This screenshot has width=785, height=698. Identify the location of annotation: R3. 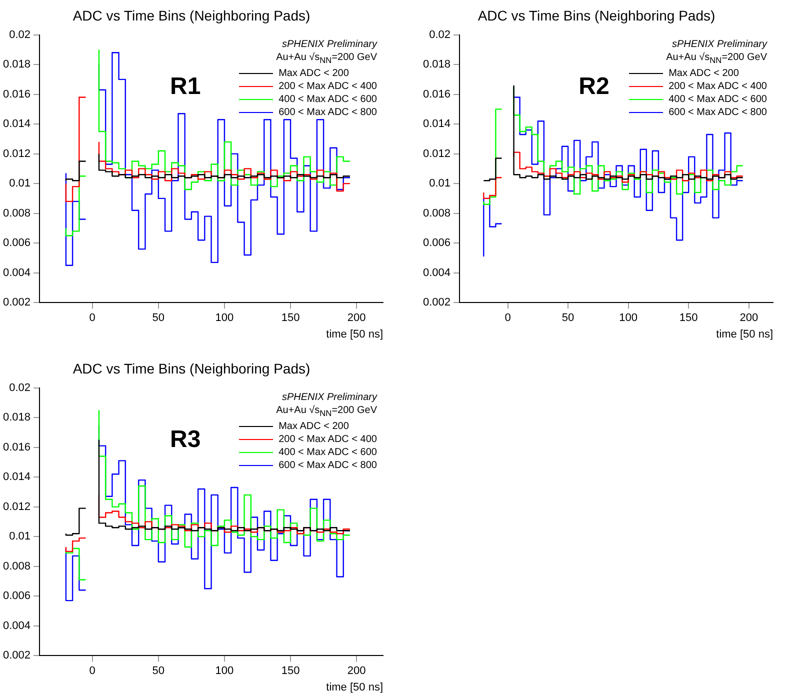
(185, 440).